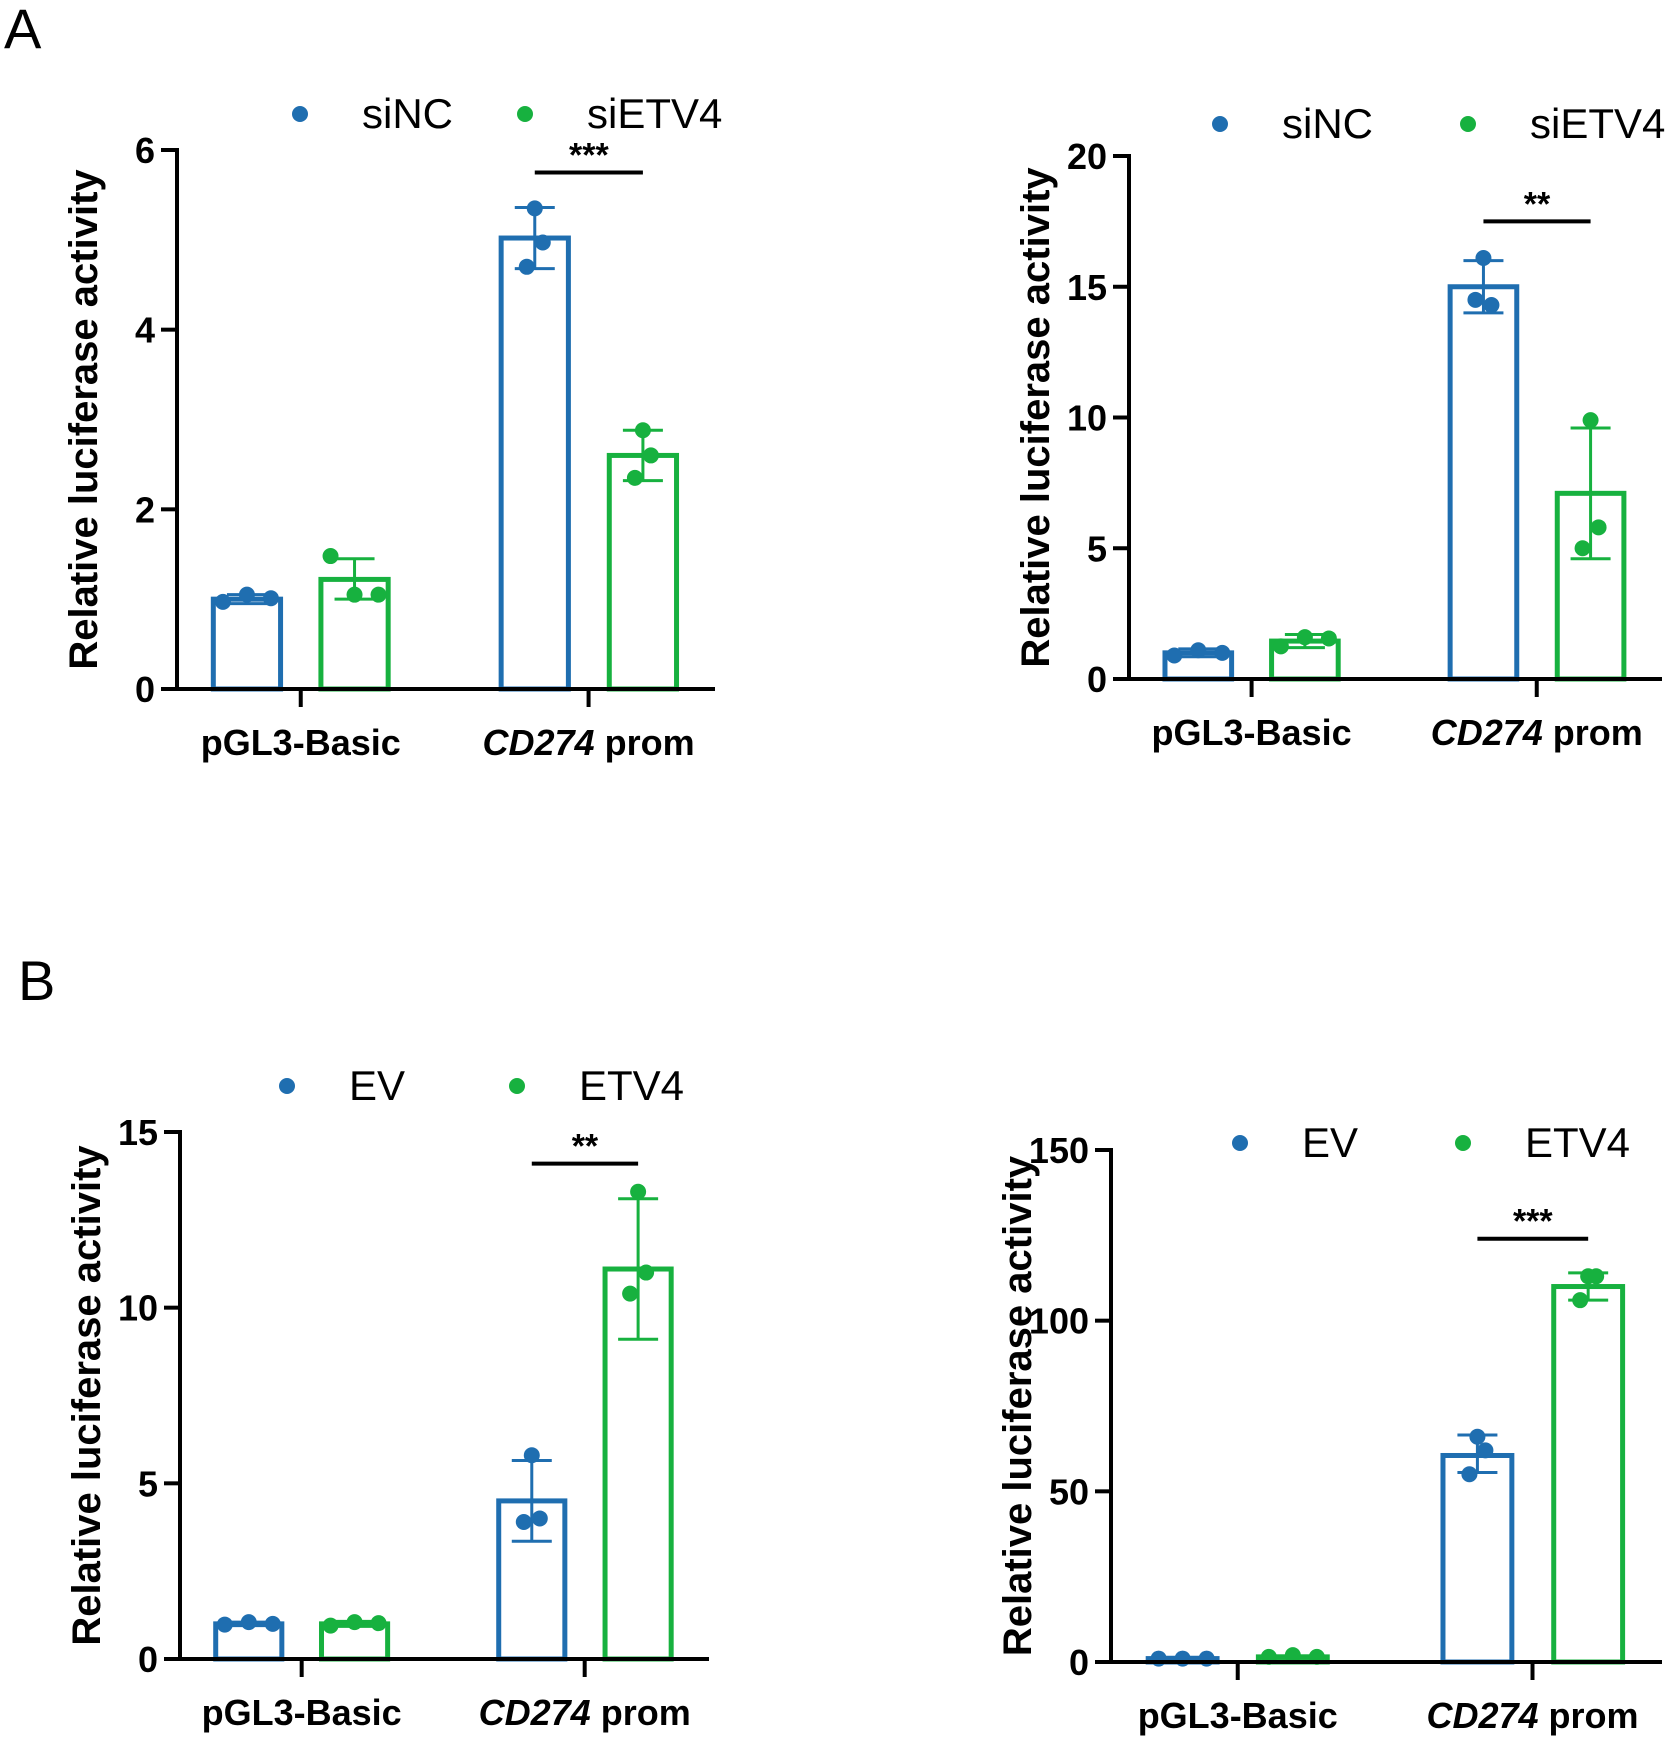 This screenshot has width=1674, height=1746. Describe the element at coordinates (1059, 1321) in the screenshot. I see `y-tick-label: 100` at that location.